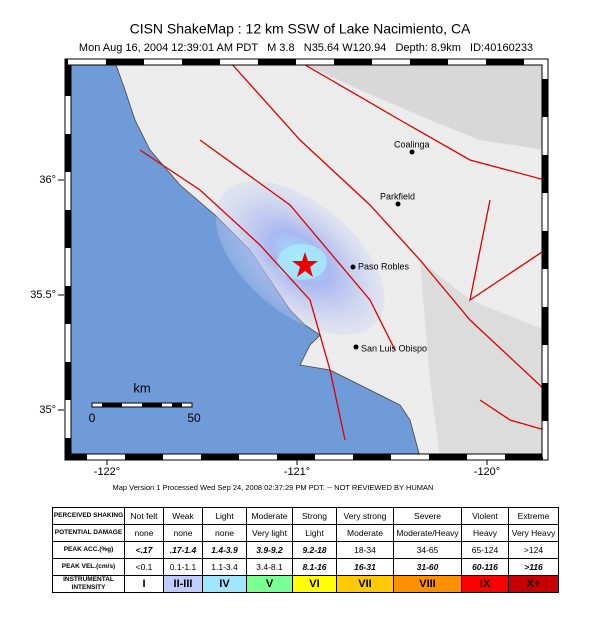 The height and width of the screenshot is (634, 612). What do you see at coordinates (88, 567) in the screenshot?
I see `row-label: PEAK VEL.(cm/s)` at bounding box center [88, 567].